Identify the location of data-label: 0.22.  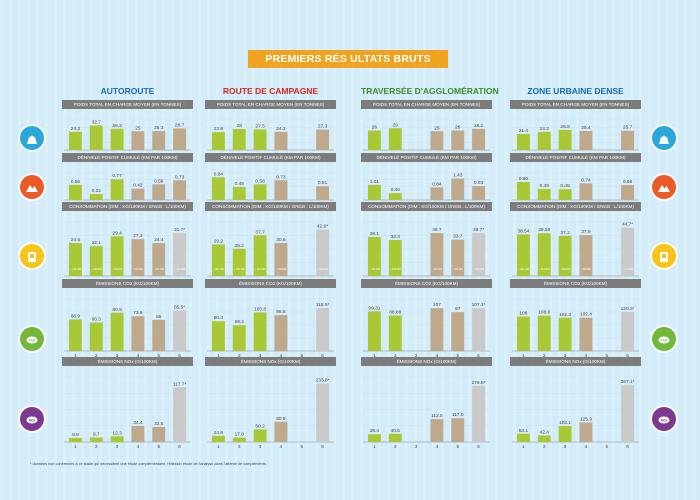
(97, 191).